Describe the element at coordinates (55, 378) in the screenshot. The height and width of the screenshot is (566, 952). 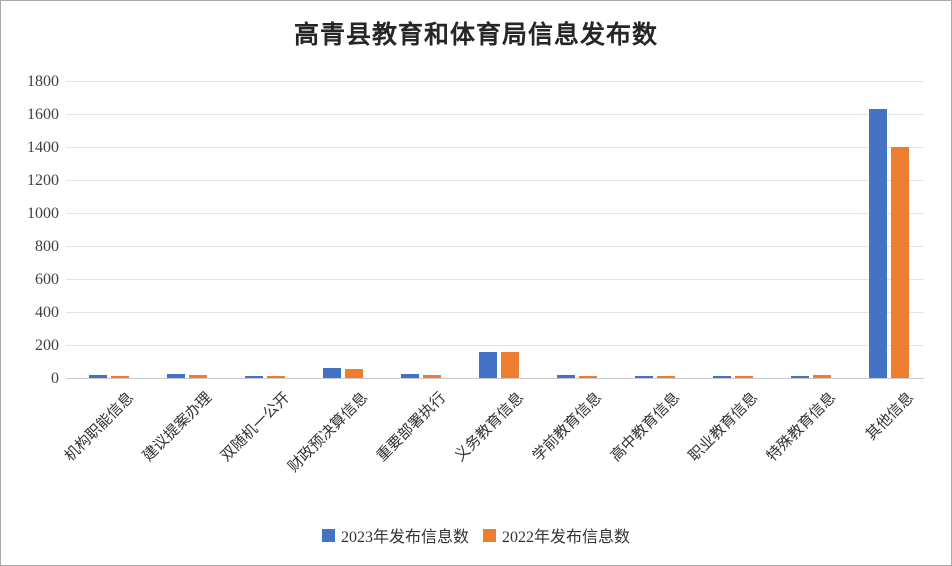
I see `y-tick-label: 0` at that location.